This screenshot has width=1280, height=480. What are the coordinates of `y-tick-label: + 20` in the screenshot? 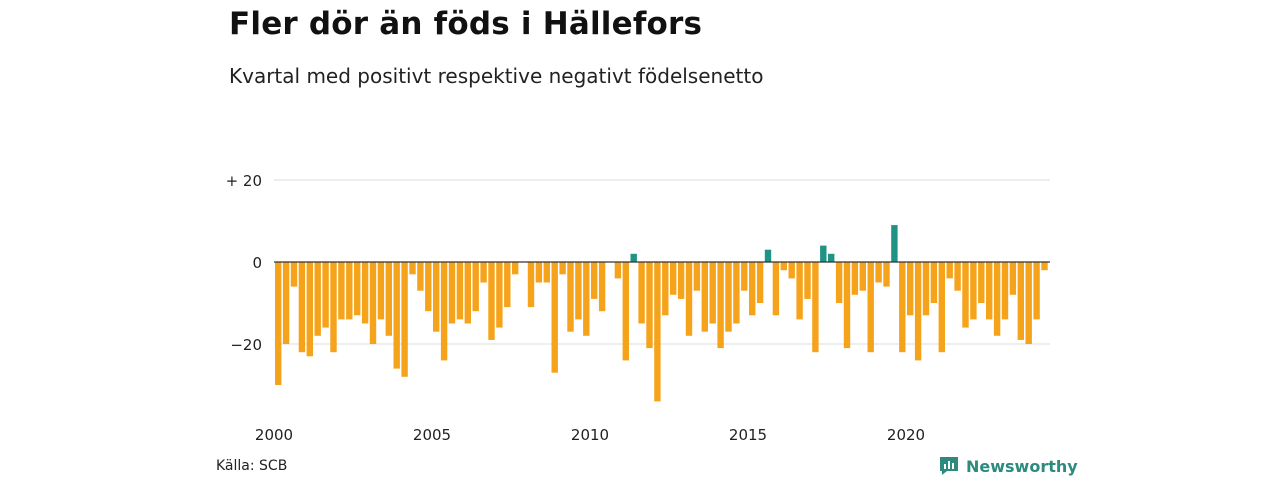 It's located at (244, 181).